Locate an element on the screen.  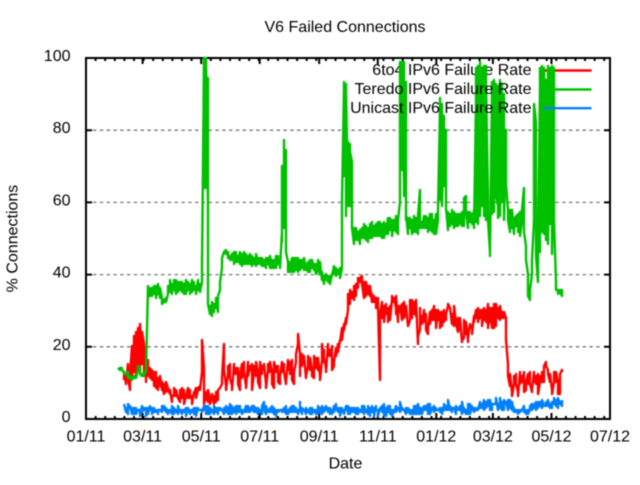
svg-text: 03/11 is located at coordinates (142, 437).